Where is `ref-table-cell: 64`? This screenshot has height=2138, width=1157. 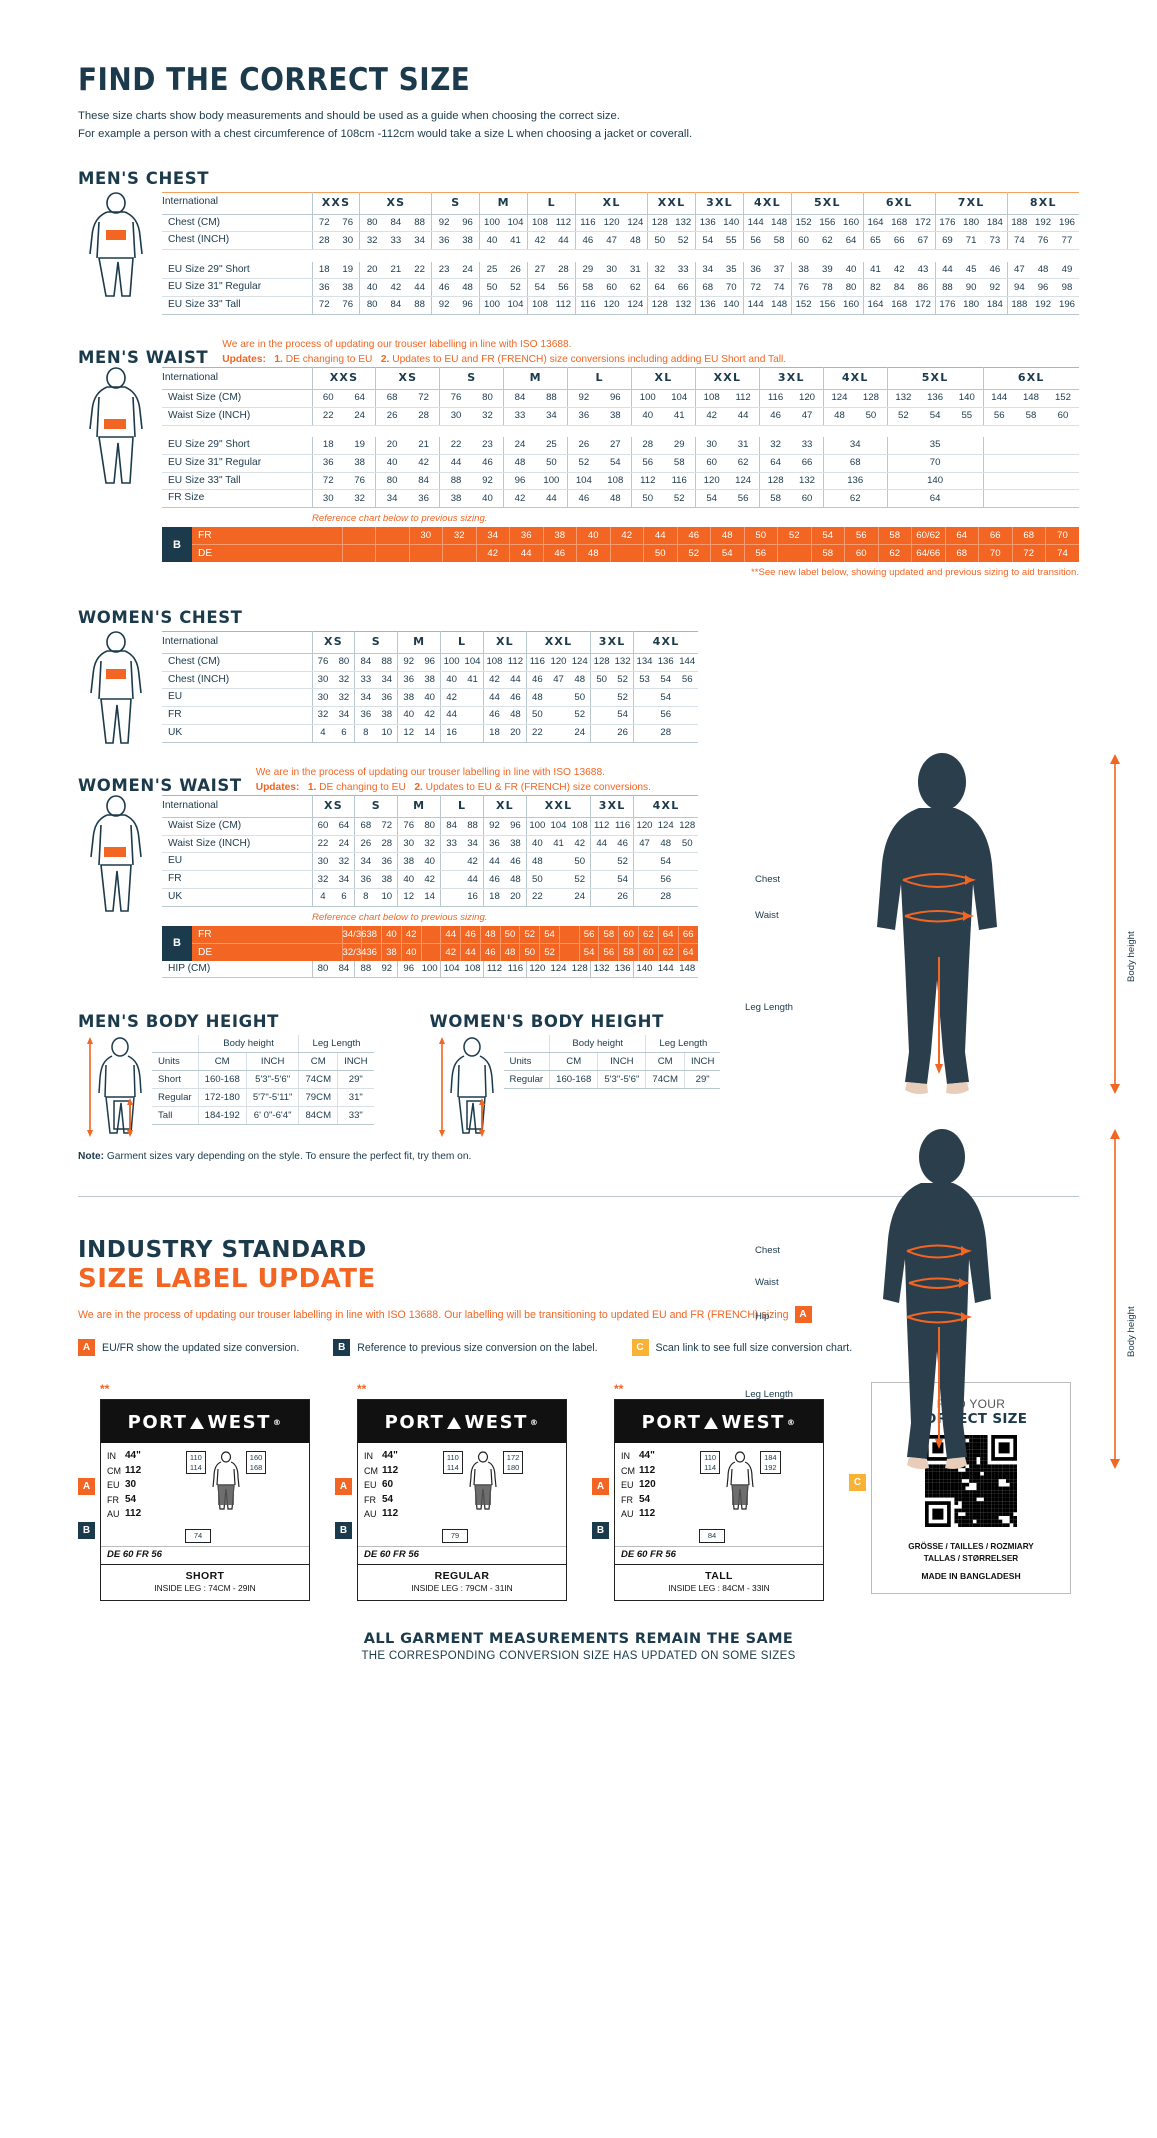 ref-table-cell: 64 is located at coordinates (961, 536).